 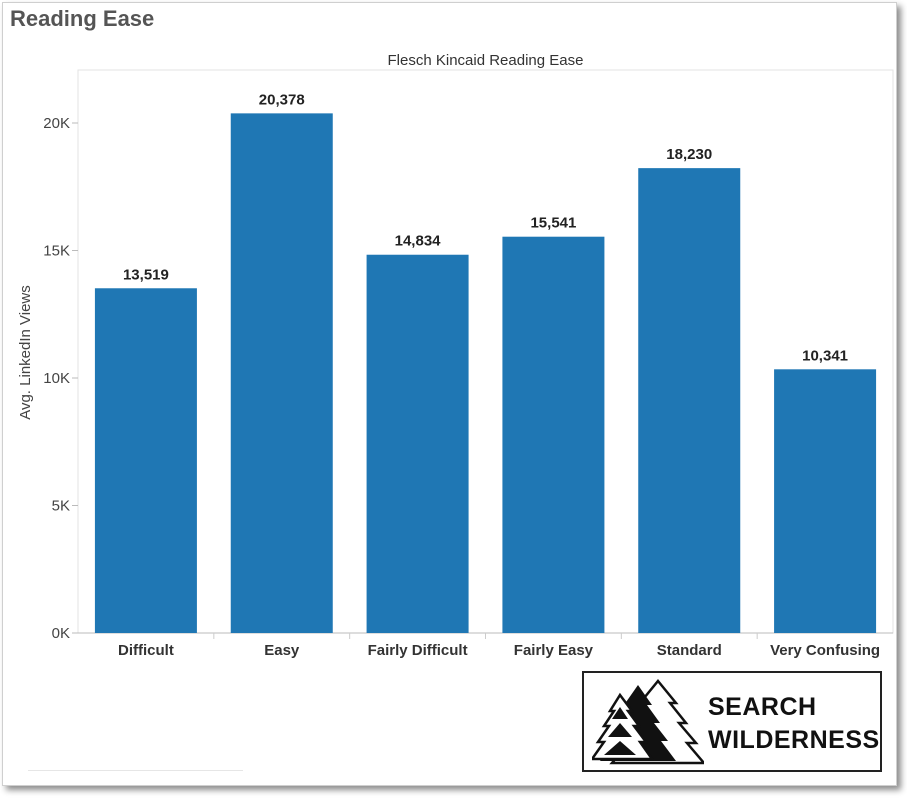 I want to click on bar-value-label: 18,230, so click(x=689, y=154).